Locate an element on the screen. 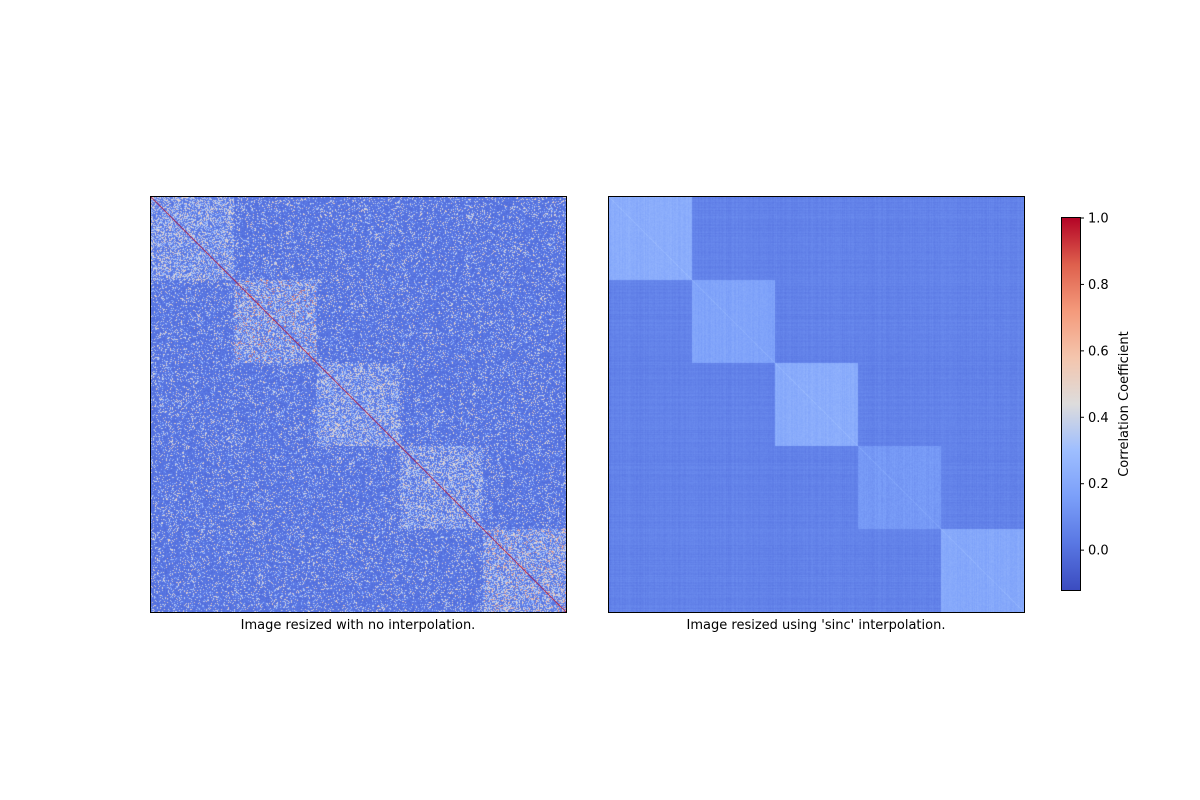 The height and width of the screenshot is (800, 1200). colorbar-tick-label: 0.2 is located at coordinates (1098, 484).